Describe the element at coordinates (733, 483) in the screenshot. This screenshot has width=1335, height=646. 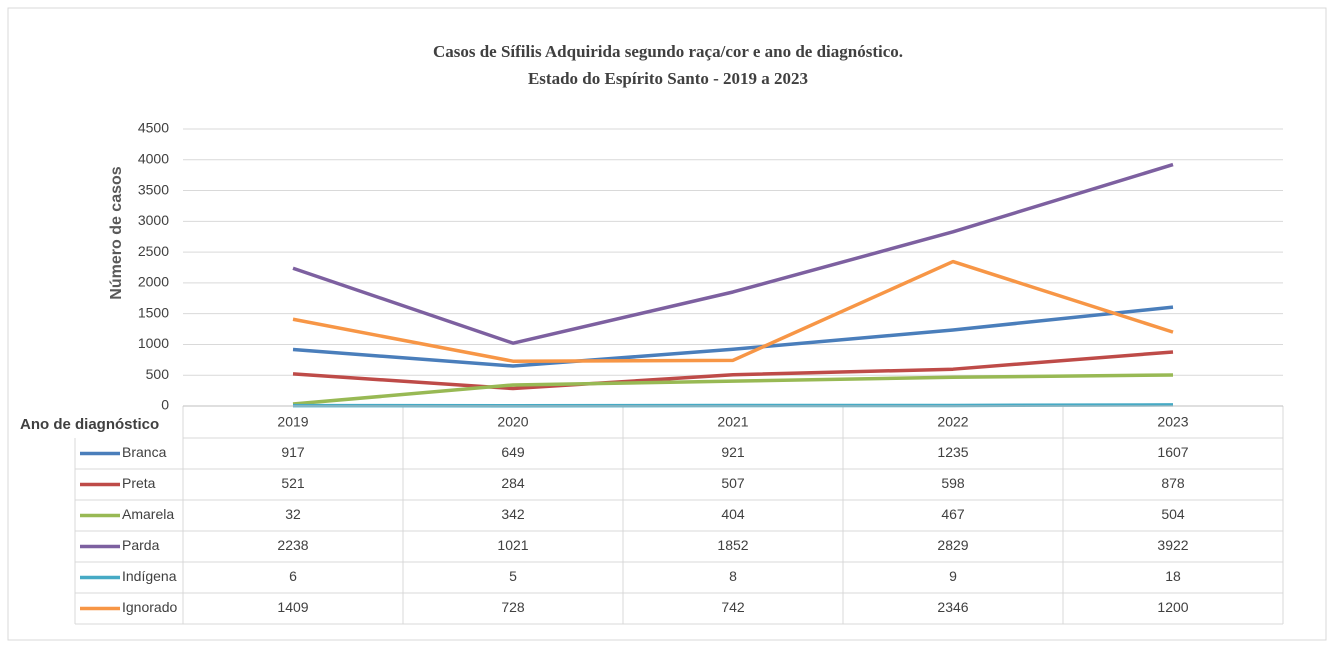
I see `table-value: 507` at that location.